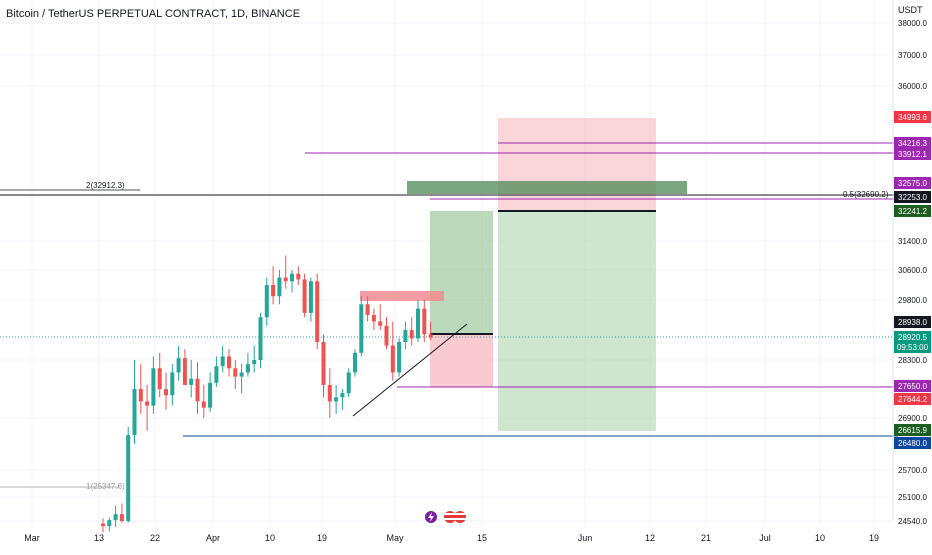 The height and width of the screenshot is (555, 932). What do you see at coordinates (402, 296) in the screenshot?
I see `resistance-zone` at bounding box center [402, 296].